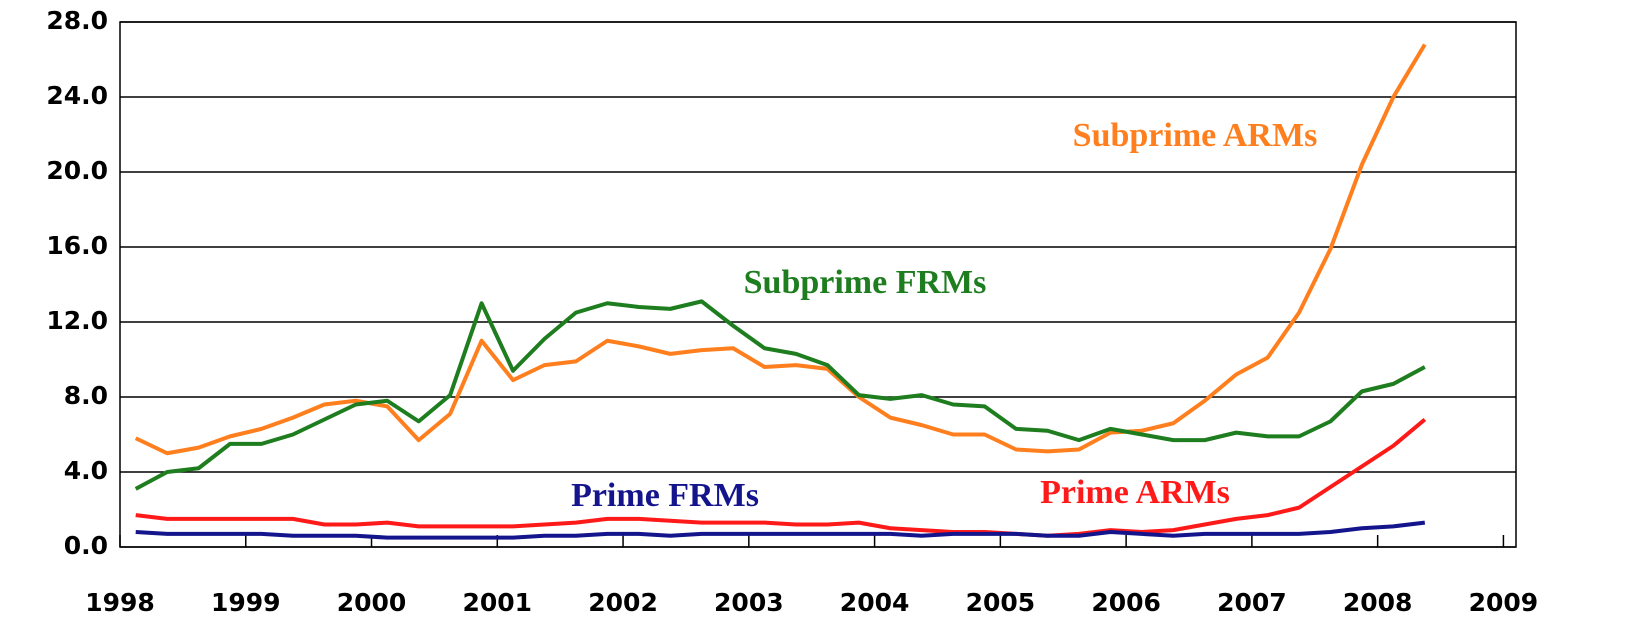 This screenshot has height=644, width=1642. I want to click on series-label: Subprime ARMs, so click(1195, 135).